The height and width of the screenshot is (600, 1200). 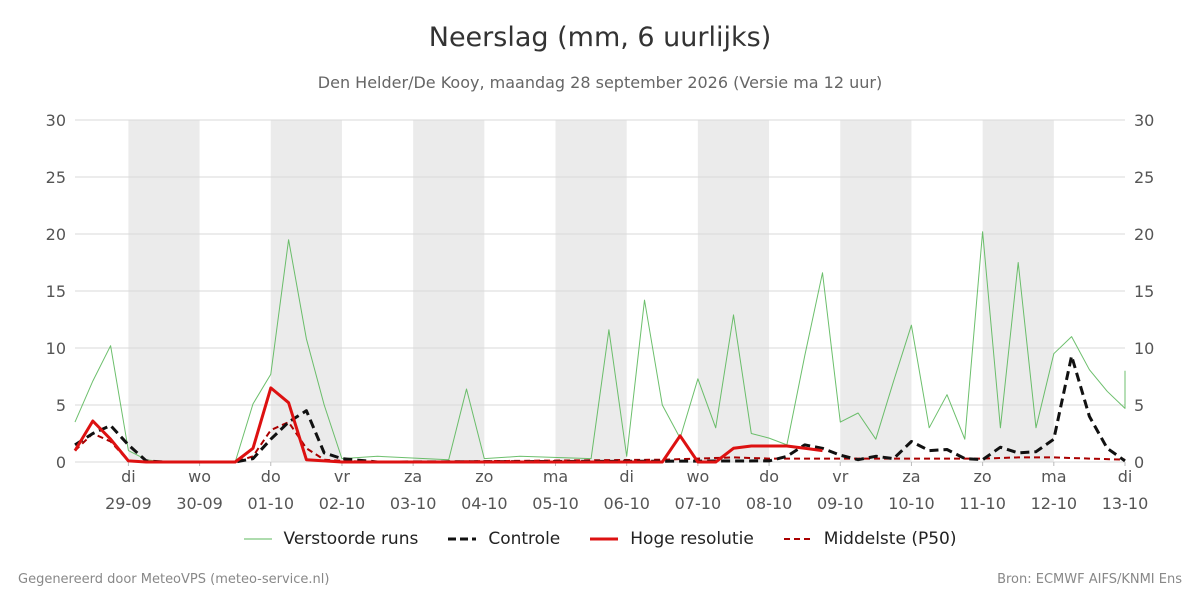 What do you see at coordinates (56, 120) in the screenshot?
I see `y-tick-label-left: 30` at bounding box center [56, 120].